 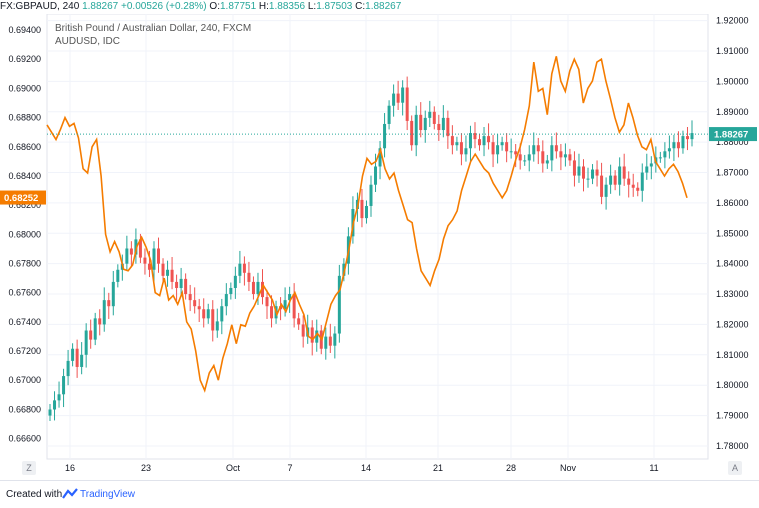 What do you see at coordinates (24, 263) in the screenshot?
I see `left-axis-tick-label: 0.67800` at bounding box center [24, 263].